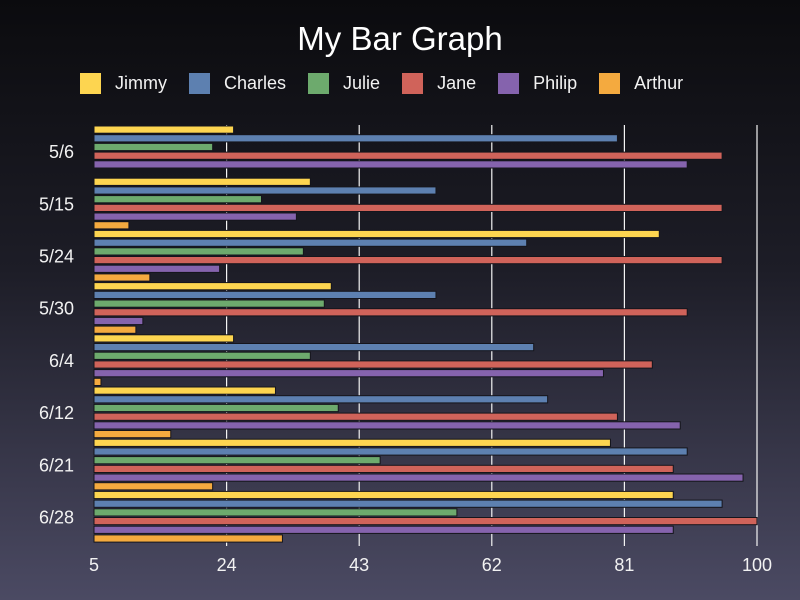  I want to click on legend-item-julie: Julie, so click(344, 83).